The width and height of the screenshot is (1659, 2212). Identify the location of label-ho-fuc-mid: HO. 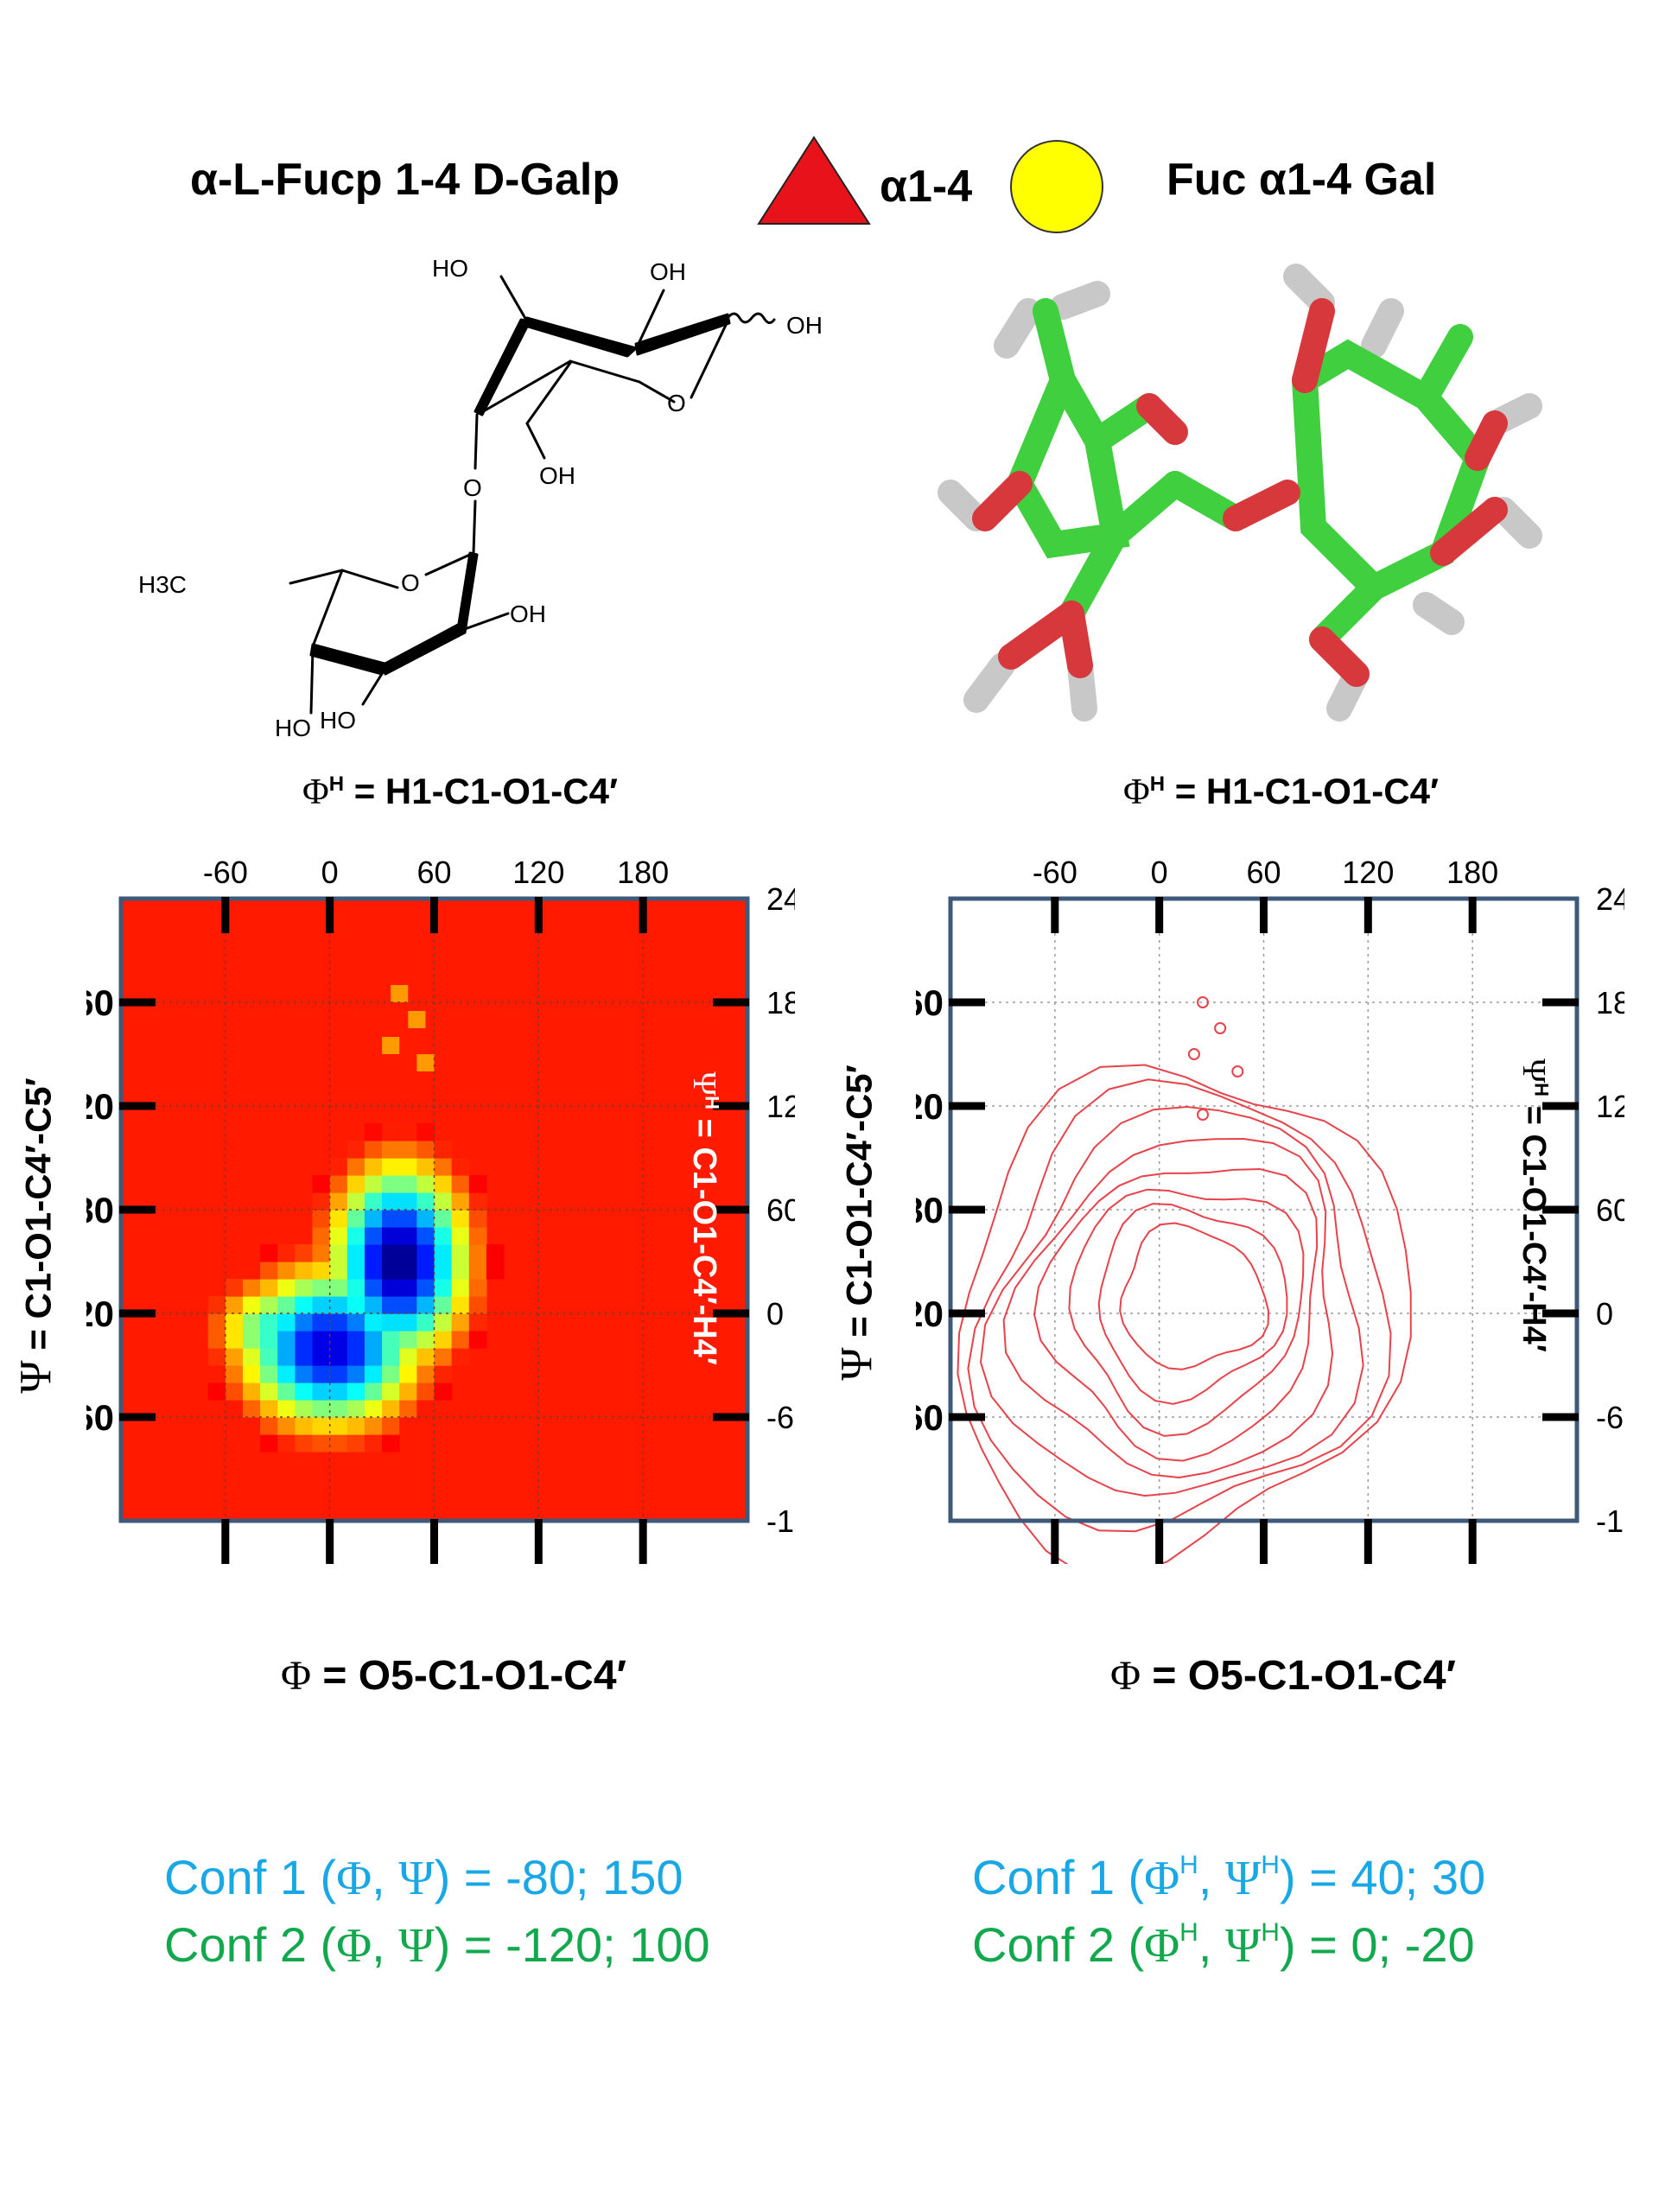
(338, 720).